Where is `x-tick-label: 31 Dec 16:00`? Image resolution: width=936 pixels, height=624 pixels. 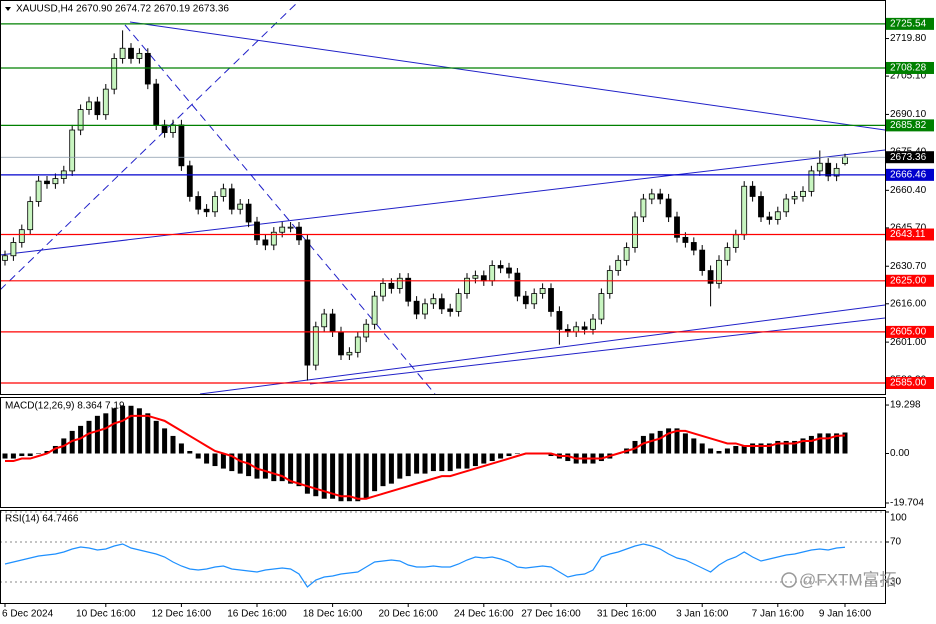 x-tick-label: 31 Dec 16:00 is located at coordinates (627, 614).